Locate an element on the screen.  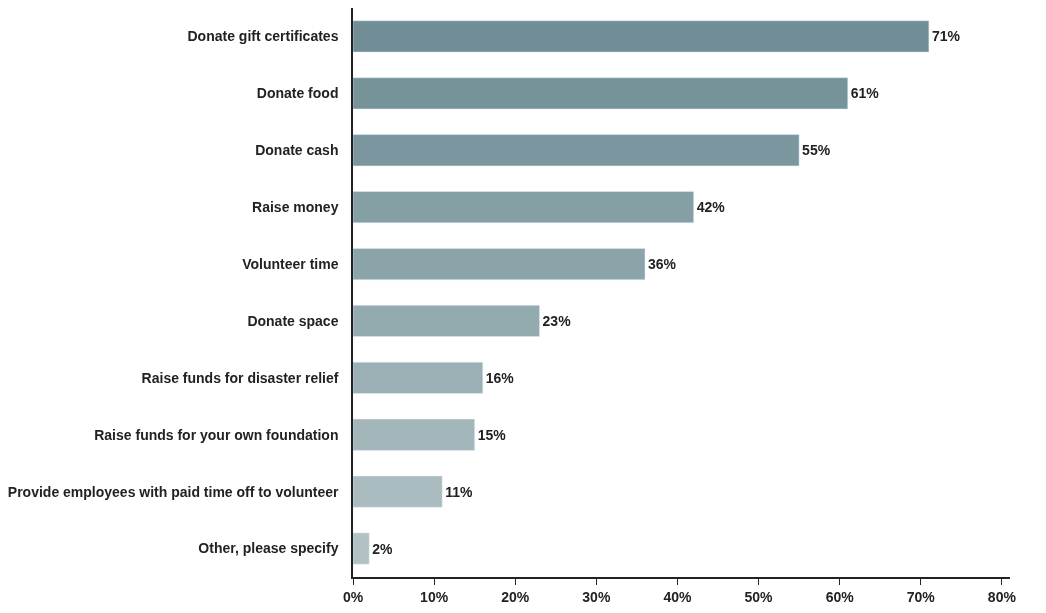
x-tick-label: 10% is located at coordinates (434, 596).